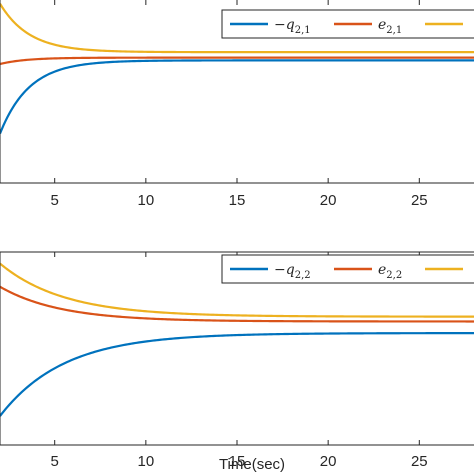 The image size is (474, 474). I want to click on top-legend-symbol: e, so click(382, 25).